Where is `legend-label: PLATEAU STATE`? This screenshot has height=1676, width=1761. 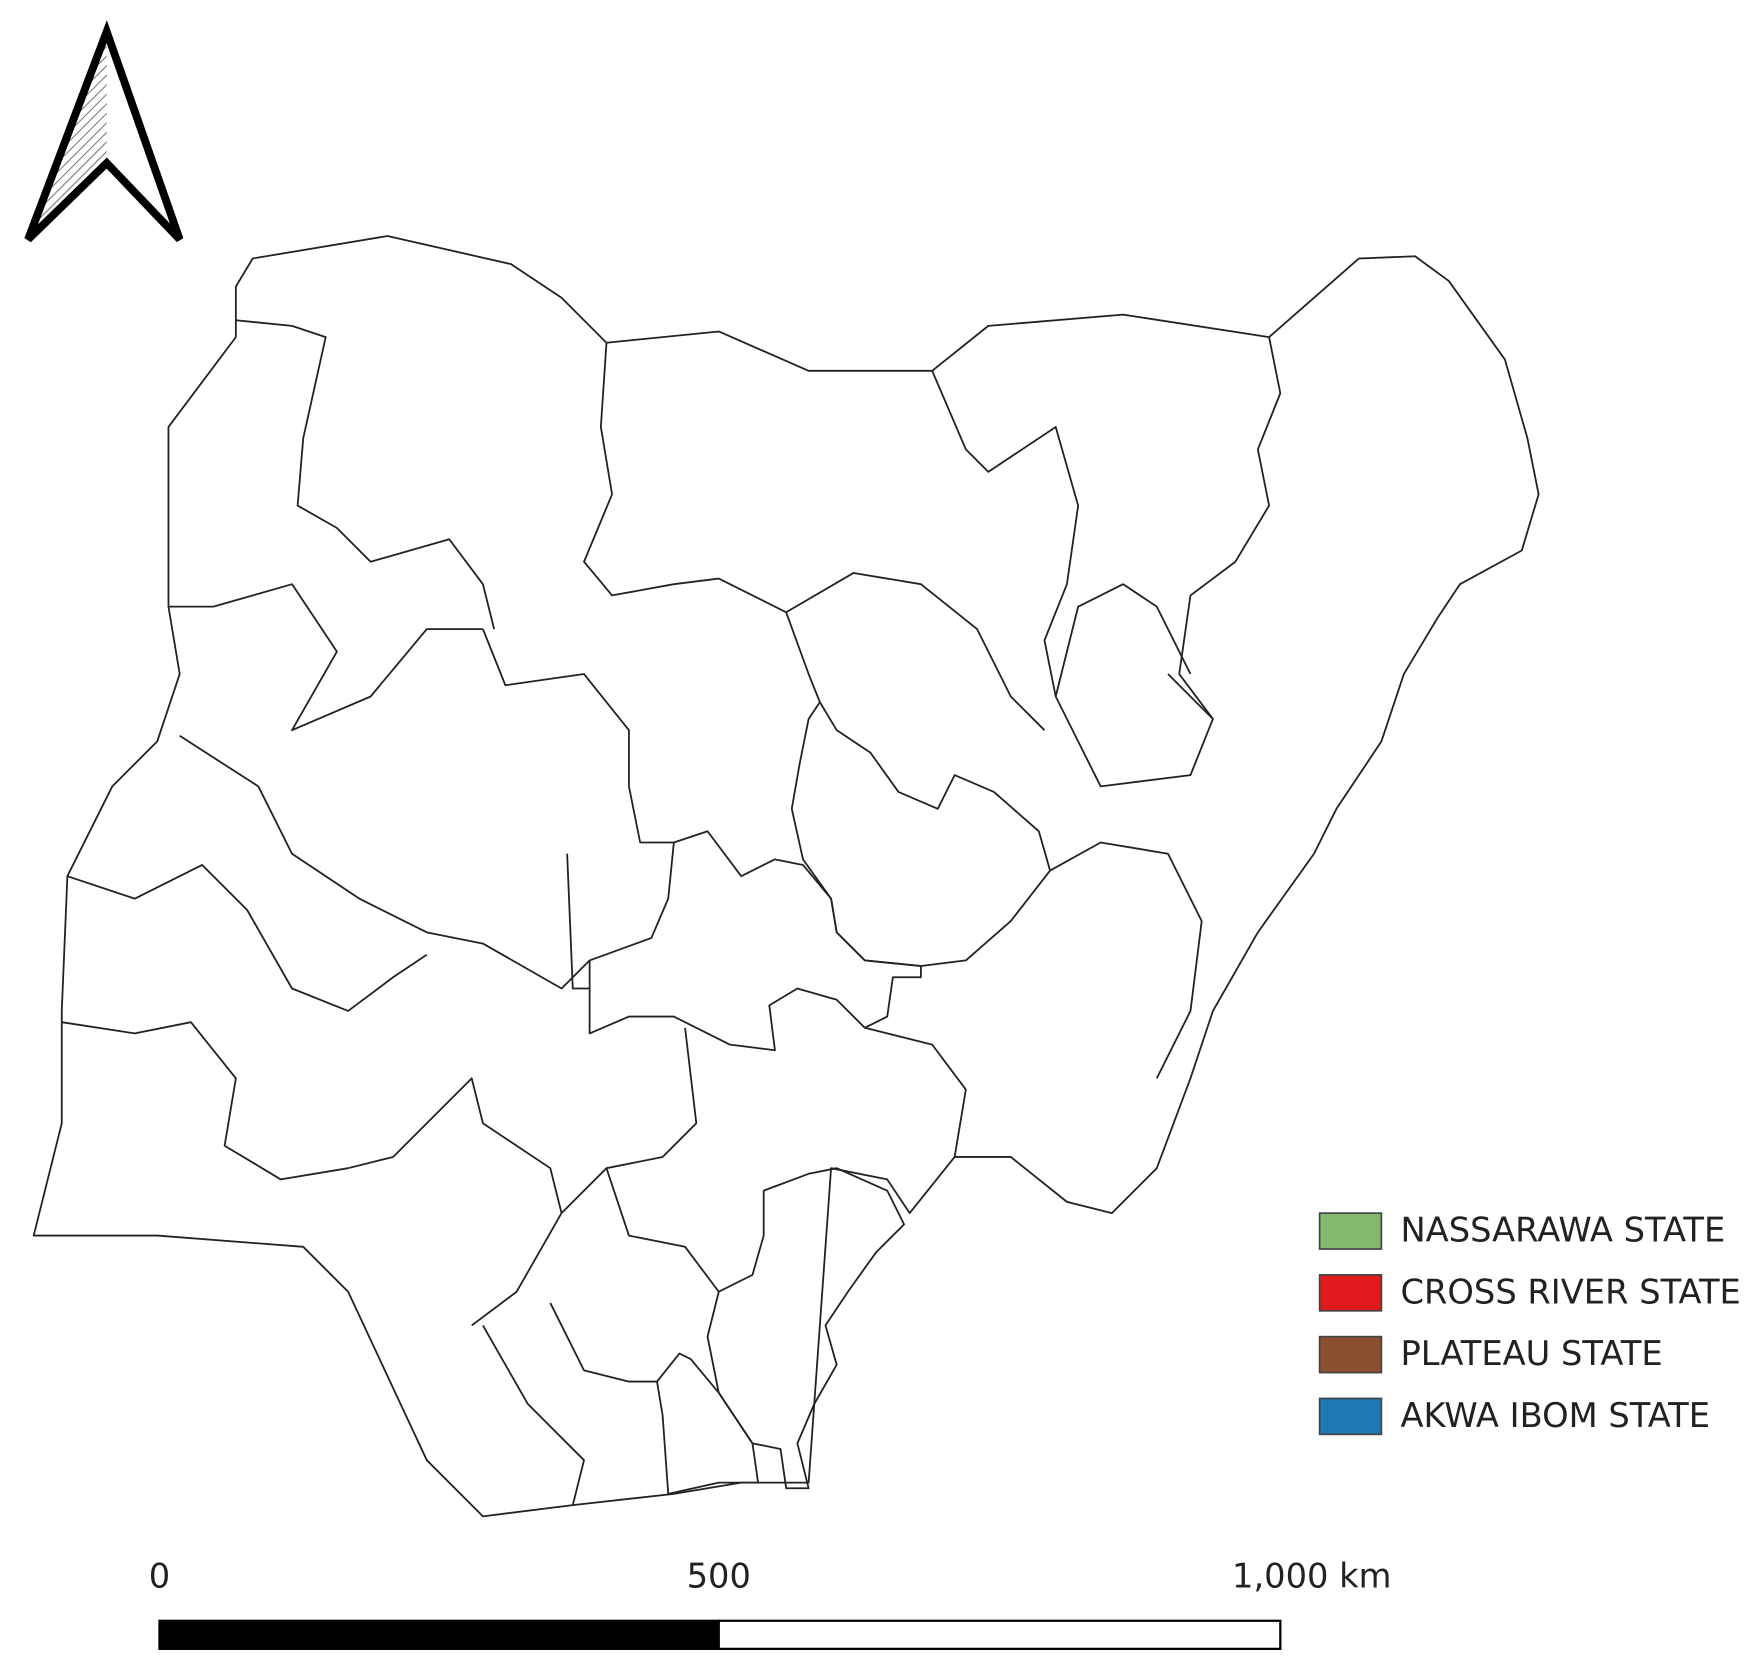
legend-label: PLATEAU STATE is located at coordinates (1531, 1353).